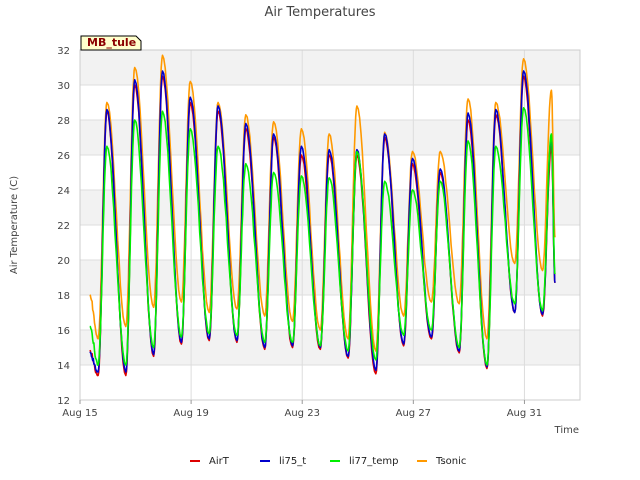 The image size is (640, 480). What do you see at coordinates (450, 461) in the screenshot?
I see `legend-label: Tsonic` at bounding box center [450, 461].